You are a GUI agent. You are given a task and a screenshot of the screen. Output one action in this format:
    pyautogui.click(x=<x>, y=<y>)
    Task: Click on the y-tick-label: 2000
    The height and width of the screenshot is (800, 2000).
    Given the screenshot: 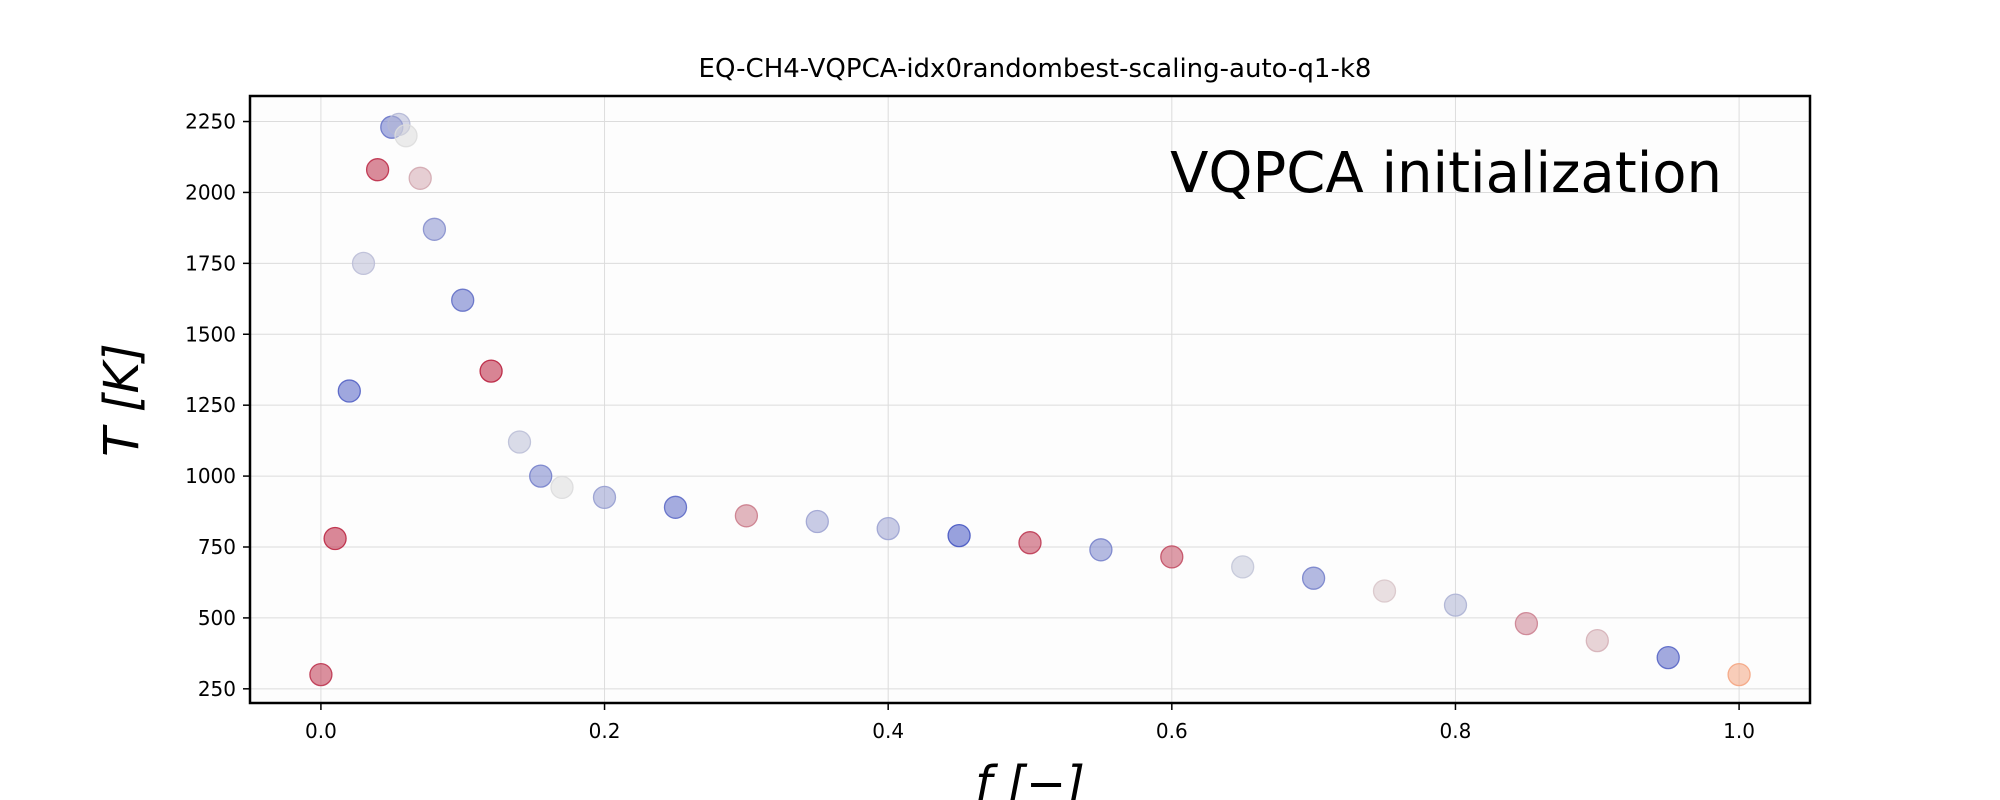 What is the action you would take?
    pyautogui.click(x=210, y=192)
    